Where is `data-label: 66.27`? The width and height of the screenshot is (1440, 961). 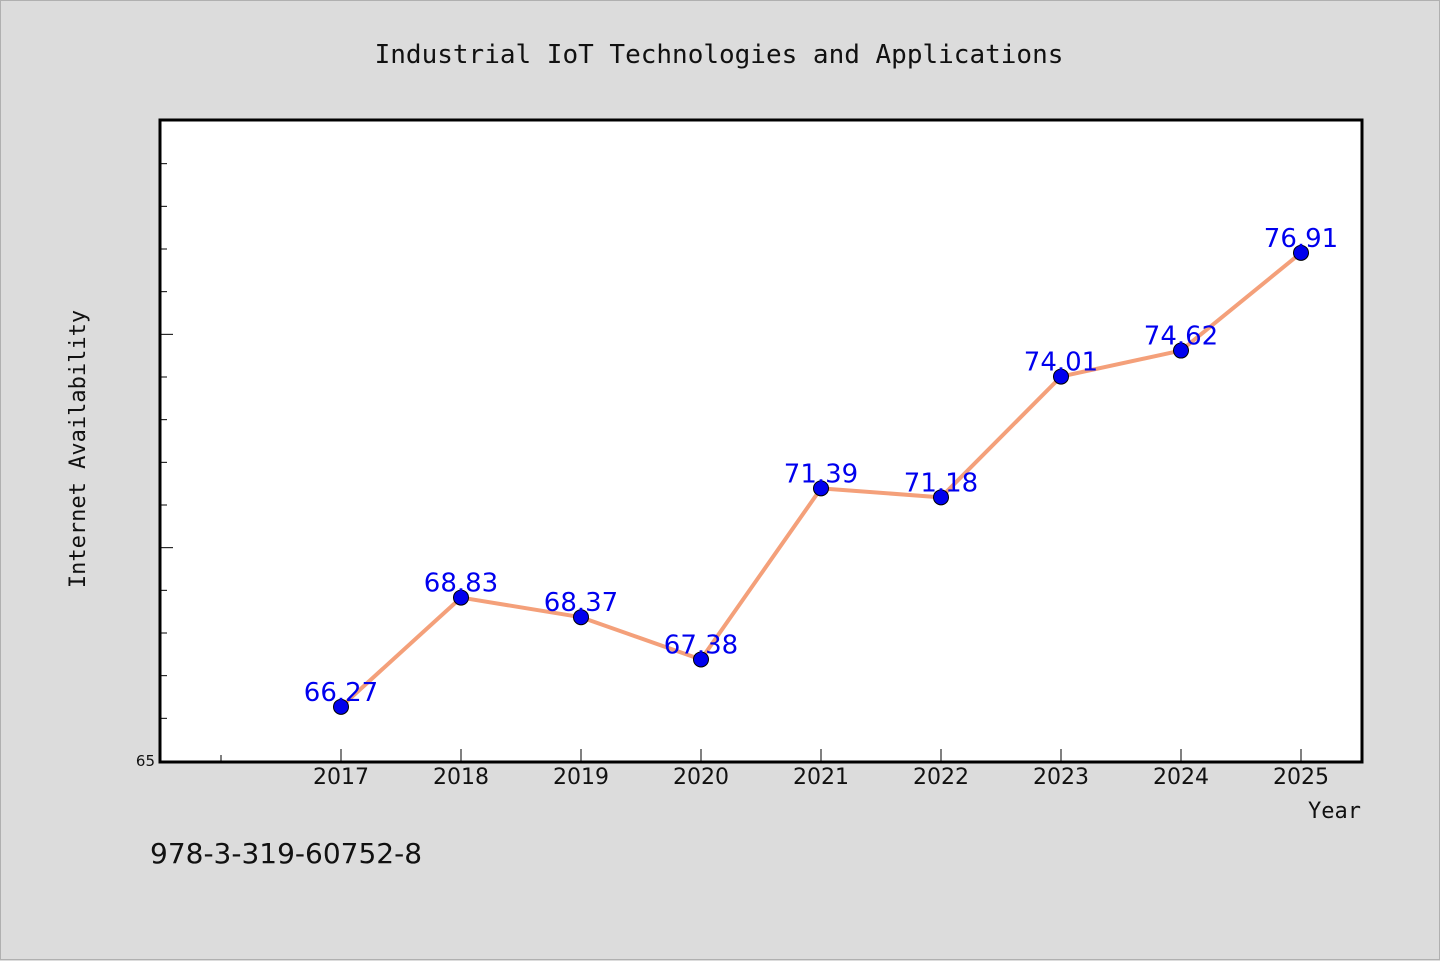
data-label: 66.27 is located at coordinates (341, 693).